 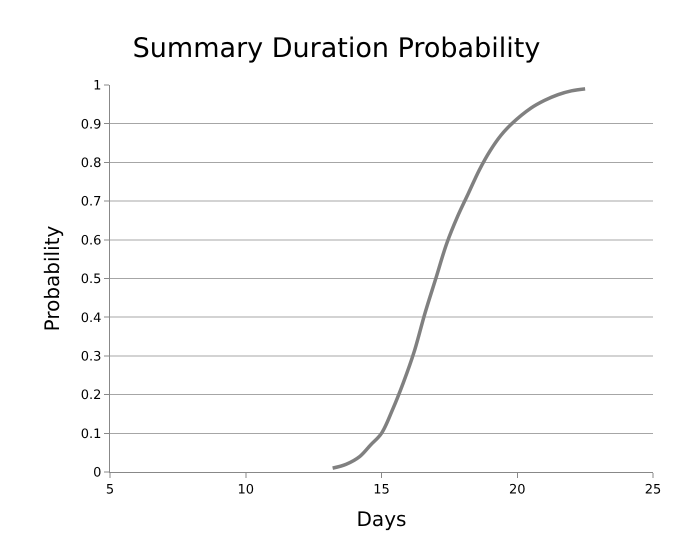 What do you see at coordinates (52, 278) in the screenshot?
I see `y-axis-title: Probability` at bounding box center [52, 278].